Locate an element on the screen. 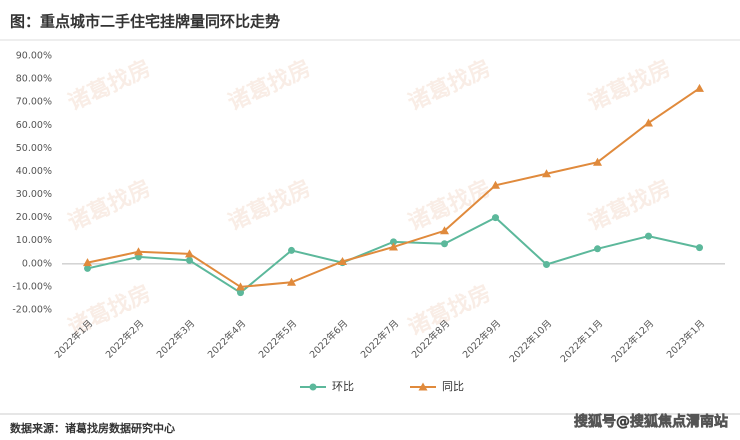 The width and height of the screenshot is (740, 440). y-tick-label: 30.00% is located at coordinates (34, 194).